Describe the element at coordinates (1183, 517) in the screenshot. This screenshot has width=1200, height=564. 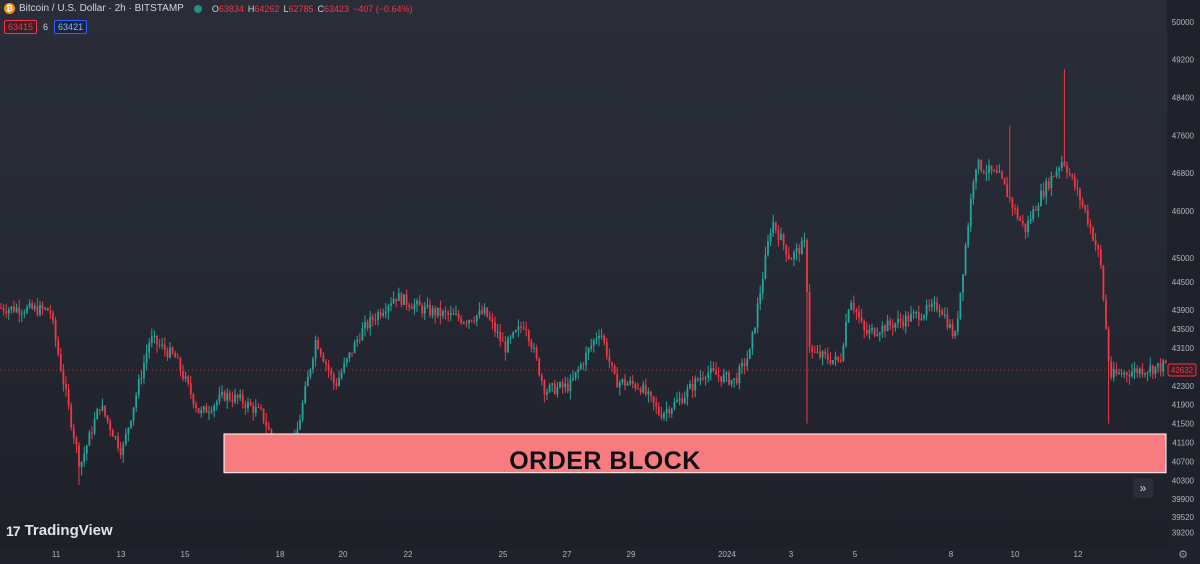
I see `y-tick-label: 39520` at that location.